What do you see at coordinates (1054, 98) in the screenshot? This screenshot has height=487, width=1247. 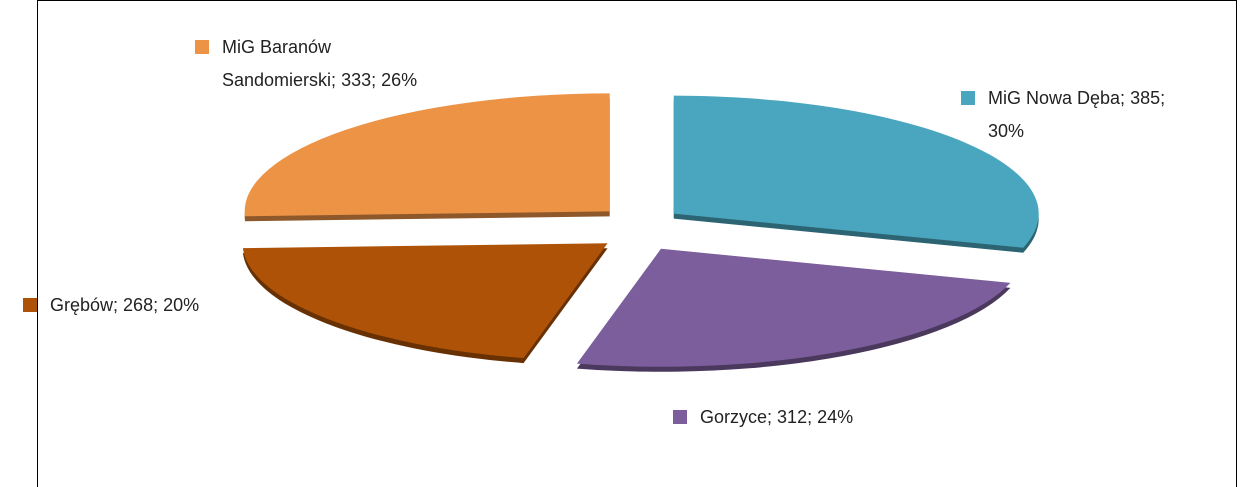 I see `label-category: MiG Nowa Dęba` at bounding box center [1054, 98].